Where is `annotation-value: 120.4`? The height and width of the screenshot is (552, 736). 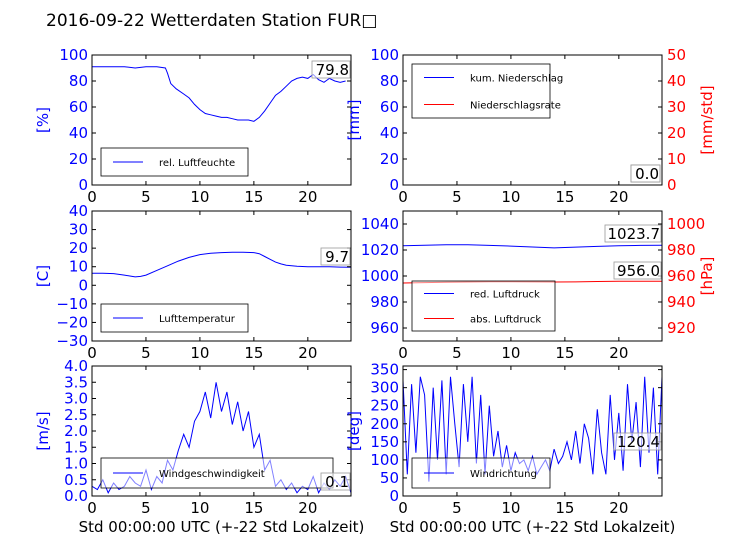 annotation-value: 120.4 is located at coordinates (638, 442).